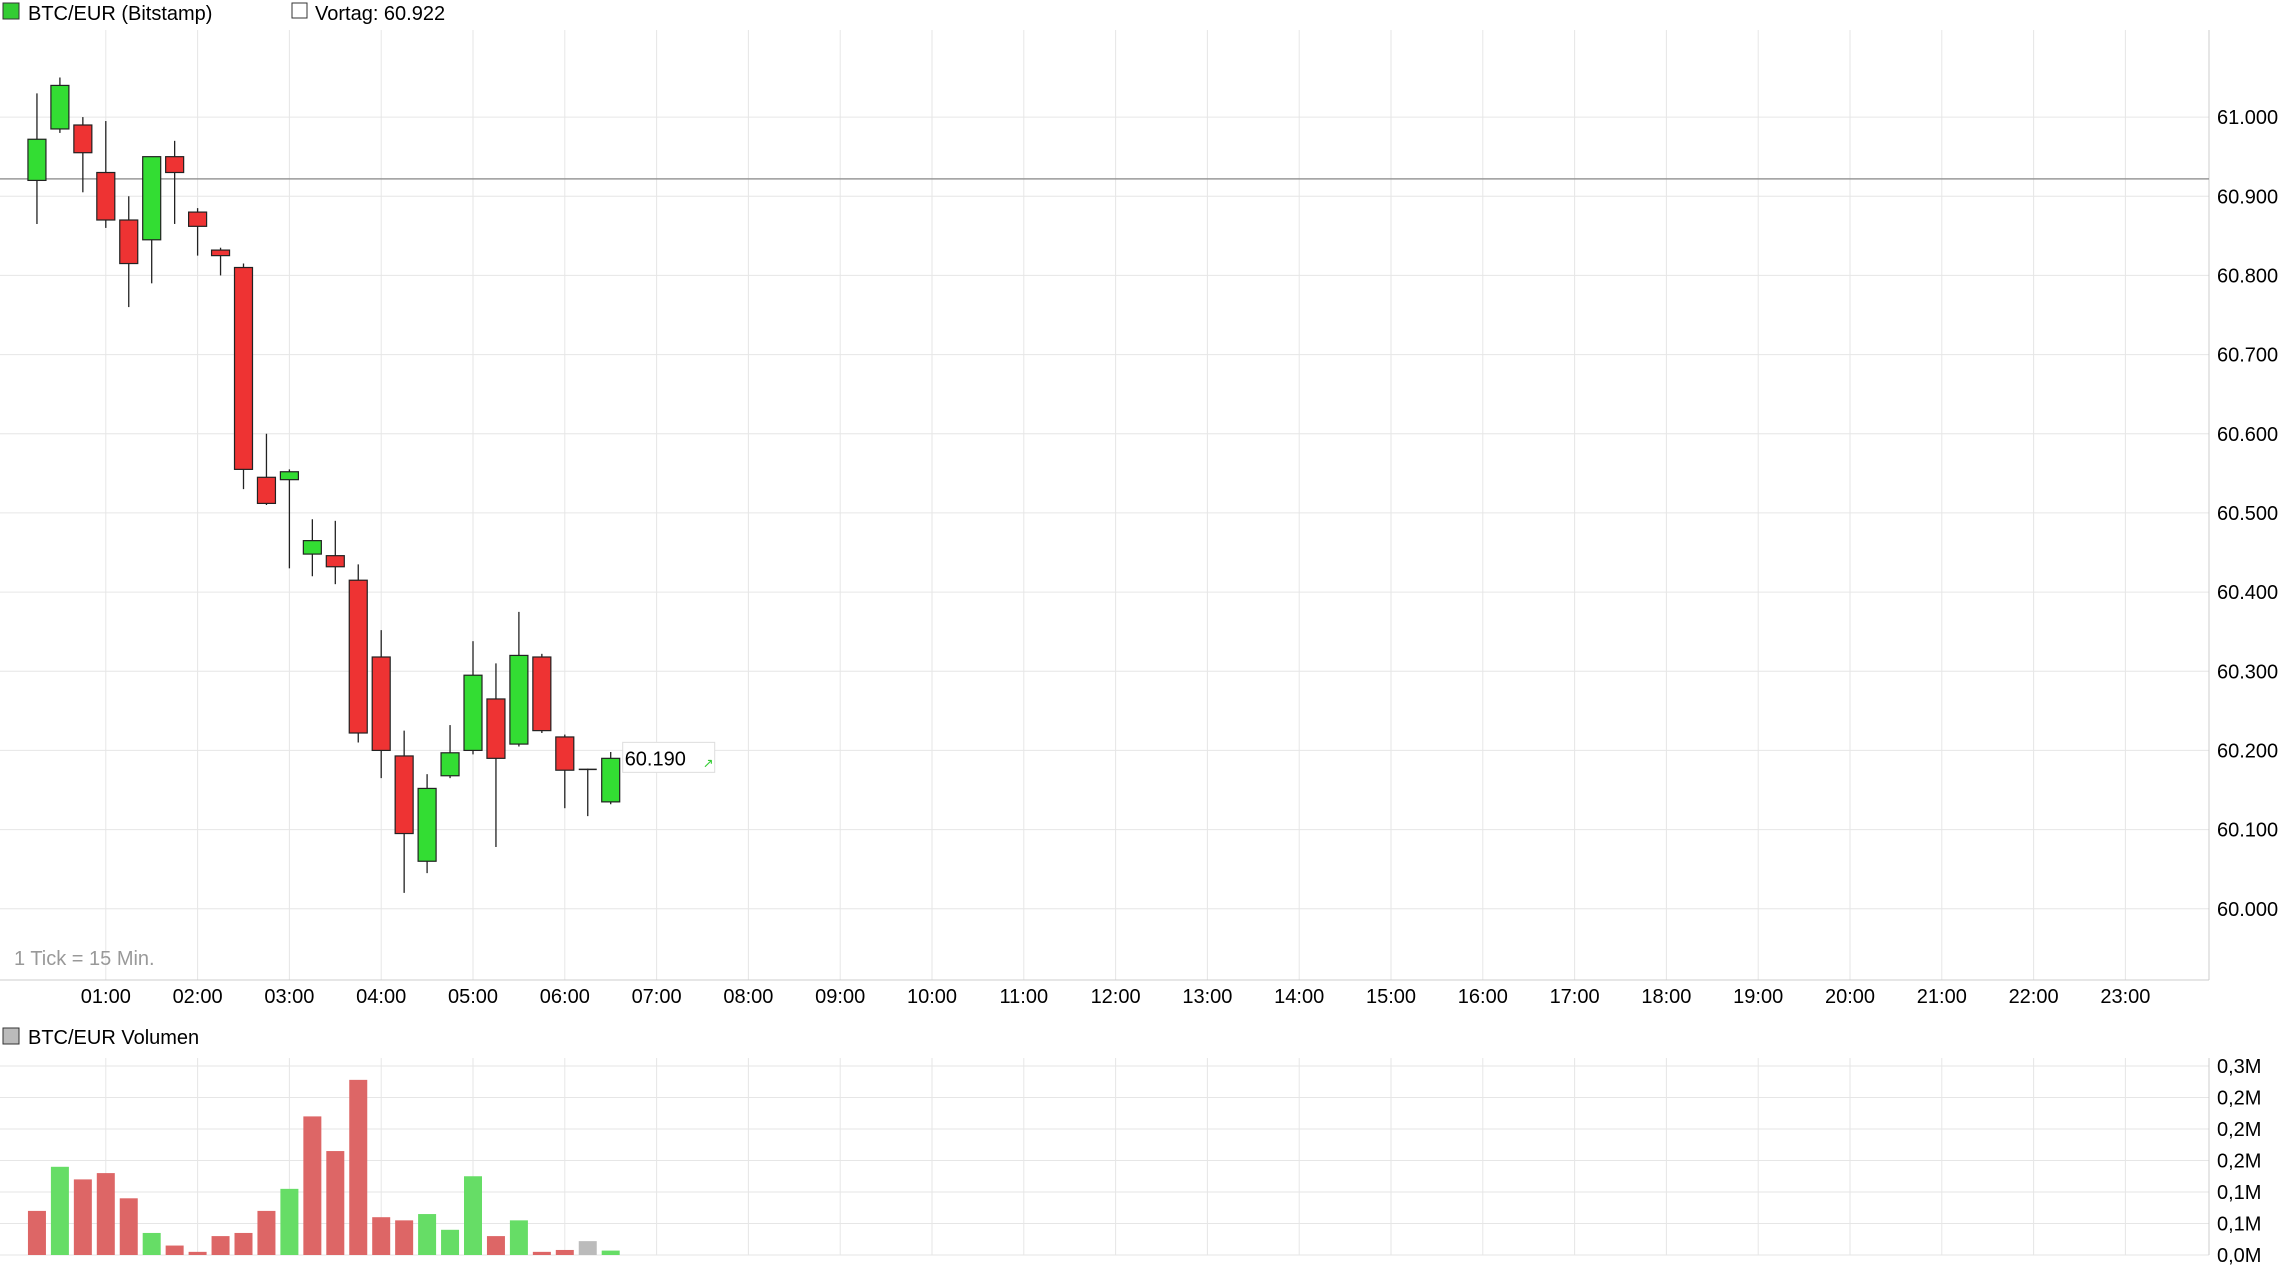 The height and width of the screenshot is (1272, 2291). What do you see at coordinates (380, 14) in the screenshot?
I see `prev-close-label: Vortag: 60.922` at bounding box center [380, 14].